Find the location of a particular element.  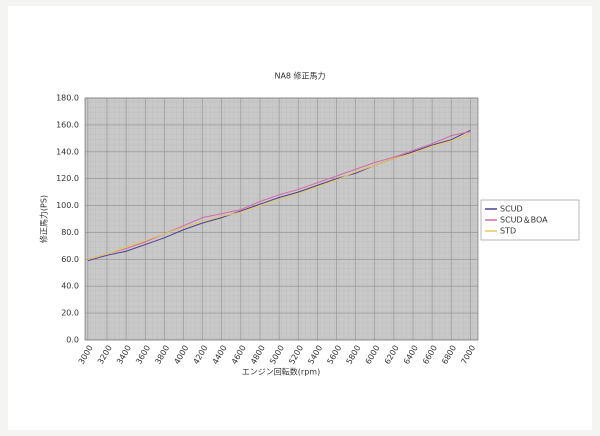

legend is located at coordinates (530, 220).